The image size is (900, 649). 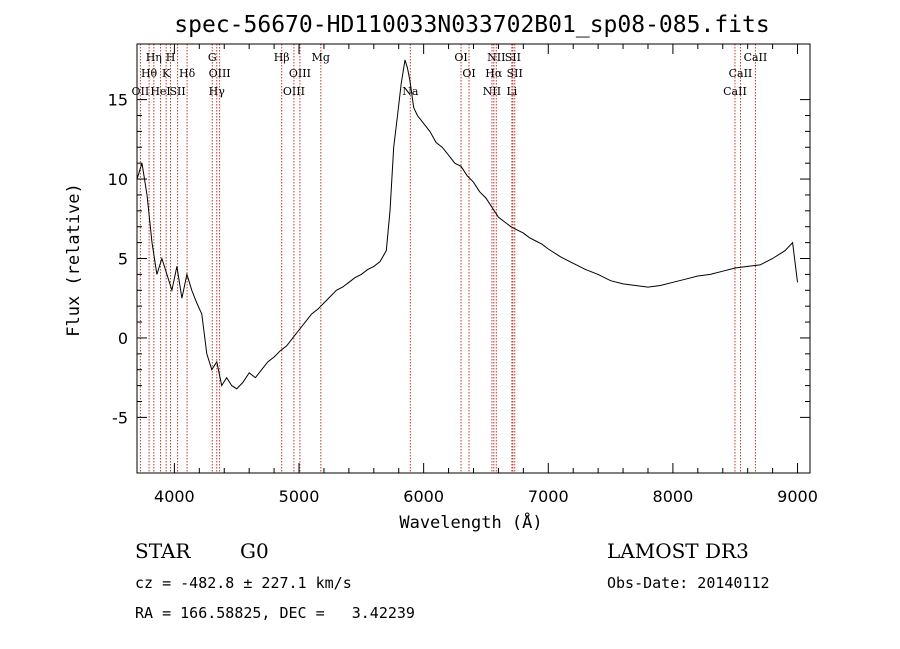 What do you see at coordinates (410, 91) in the screenshot?
I see `line-label: Na` at bounding box center [410, 91].